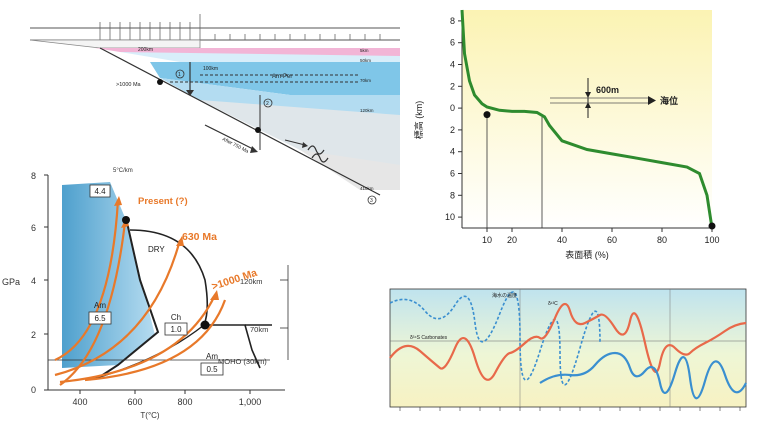 The width and height of the screenshot is (776, 428). Describe the element at coordinates (129, 85) in the screenshot. I see `label-1000ma: >1000 Ma` at that location.